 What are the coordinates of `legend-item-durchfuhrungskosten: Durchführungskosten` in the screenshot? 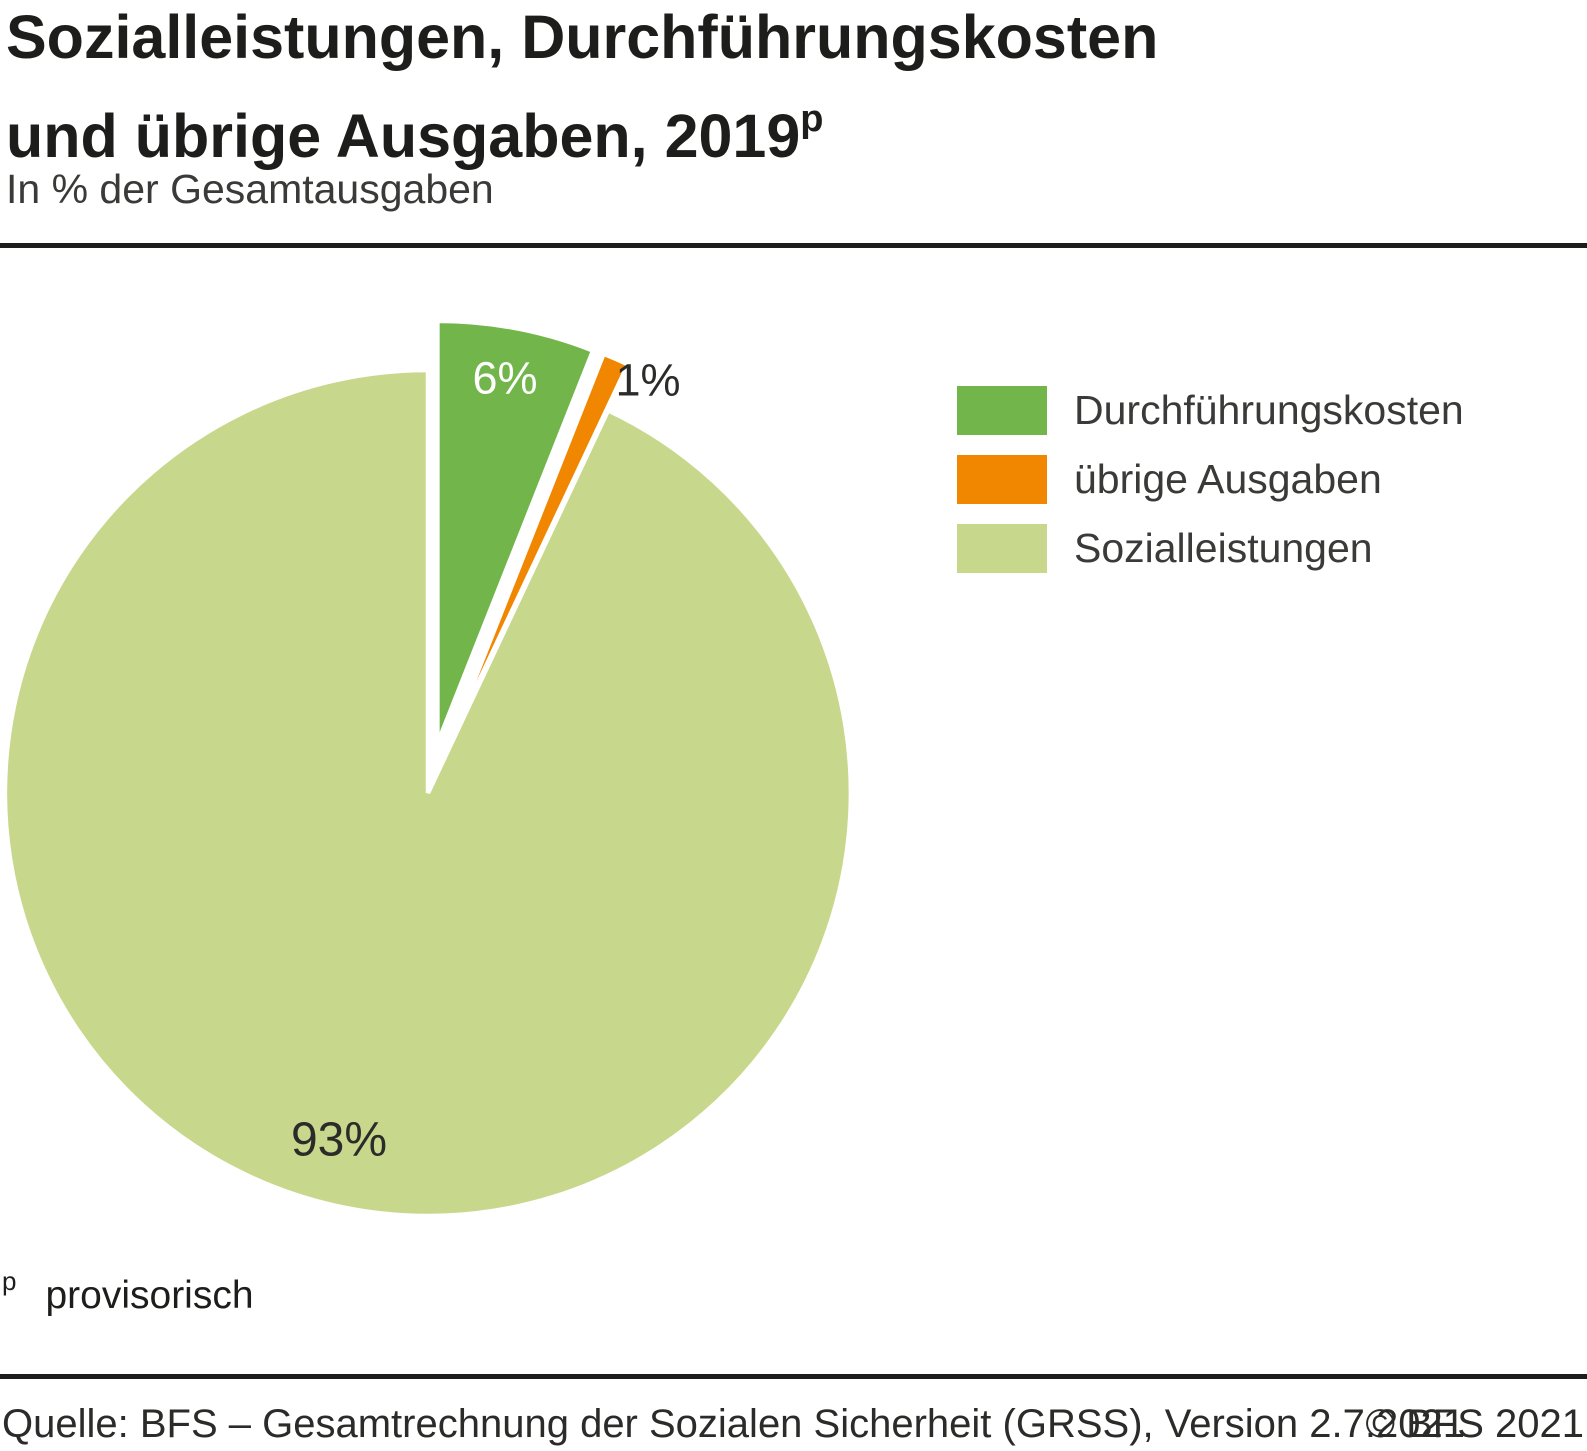 It's located at (1210, 410).